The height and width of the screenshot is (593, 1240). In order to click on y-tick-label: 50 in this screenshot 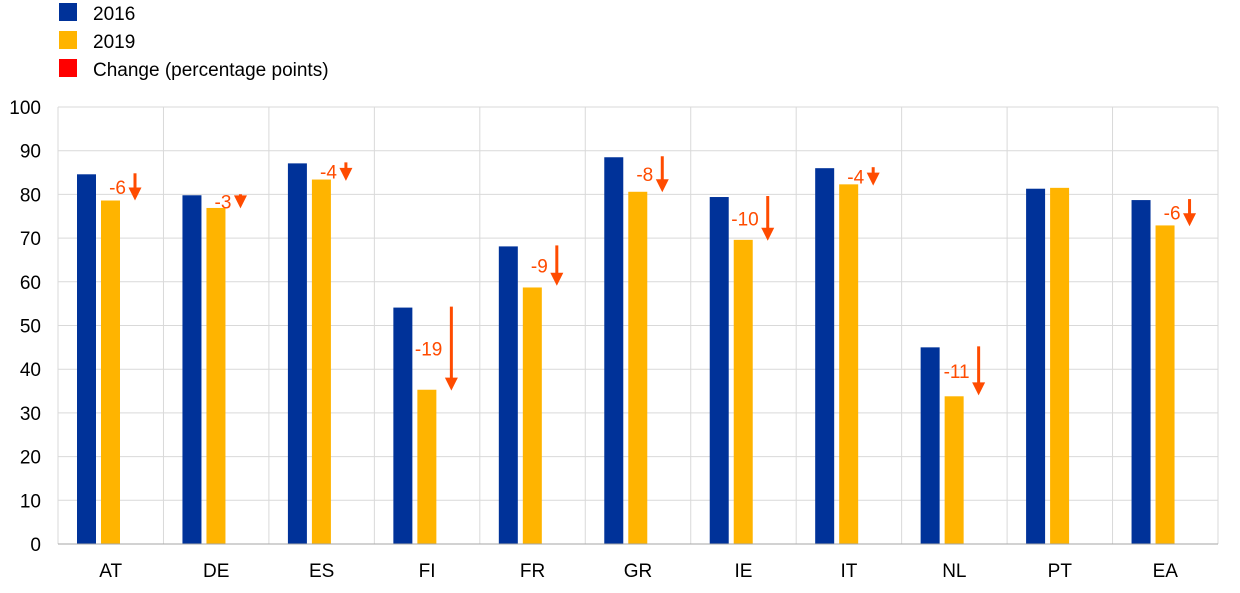, I will do `click(30, 327)`.